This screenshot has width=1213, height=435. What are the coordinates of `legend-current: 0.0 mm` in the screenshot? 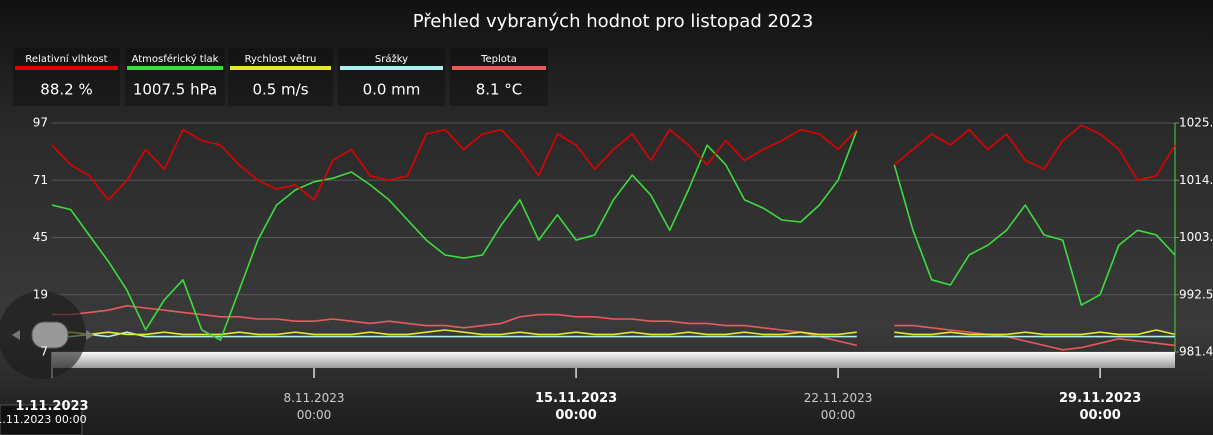 It's located at (392, 90).